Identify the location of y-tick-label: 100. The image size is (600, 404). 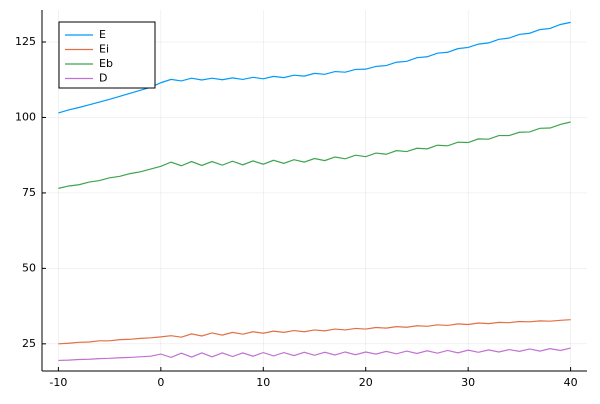
(25, 116).